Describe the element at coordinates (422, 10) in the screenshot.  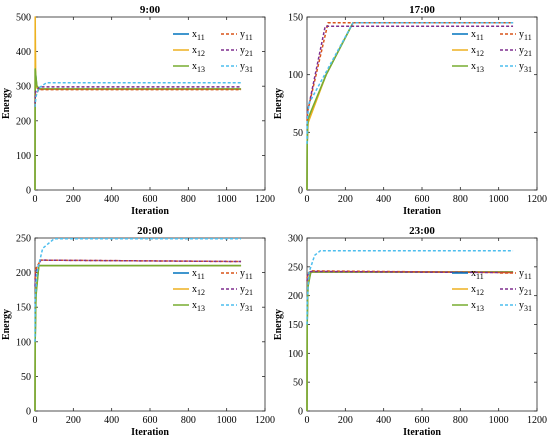
I see `chart-title: 17:00` at that location.